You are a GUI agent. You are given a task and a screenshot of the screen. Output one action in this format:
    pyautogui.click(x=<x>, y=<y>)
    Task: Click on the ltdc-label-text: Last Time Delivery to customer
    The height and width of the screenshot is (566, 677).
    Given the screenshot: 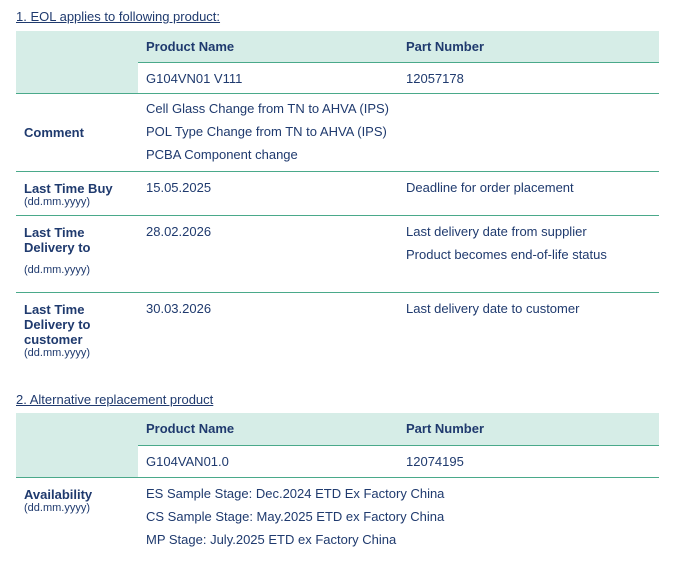 What is the action you would take?
    pyautogui.click(x=57, y=324)
    